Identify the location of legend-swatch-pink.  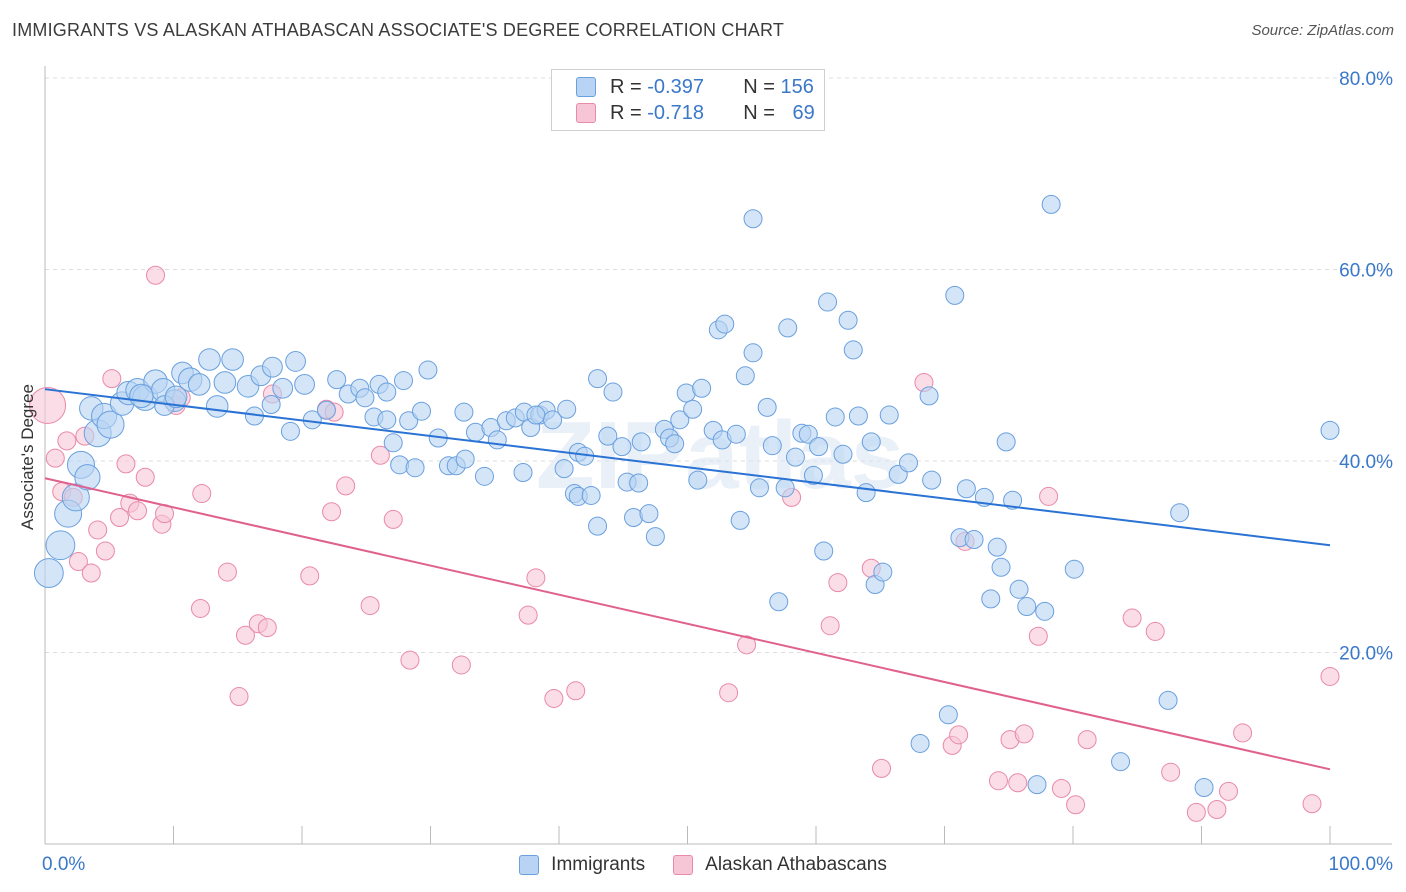
(683, 865).